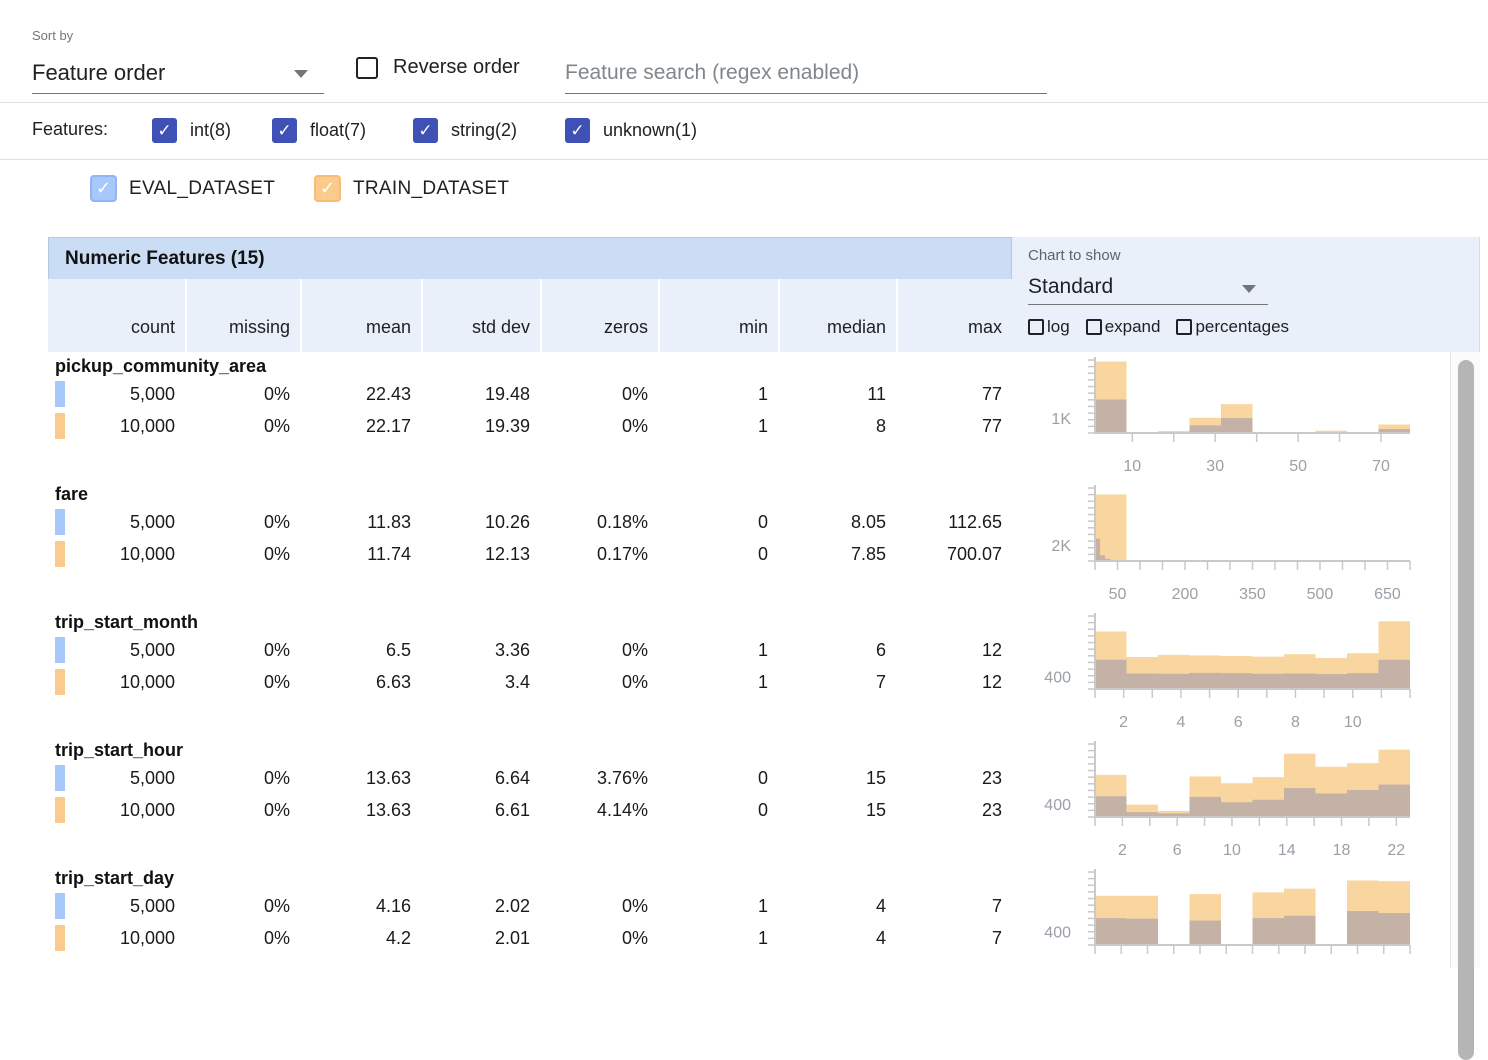 The width and height of the screenshot is (1488, 1060). I want to click on sort-by-value: Feature order, so click(98, 72).